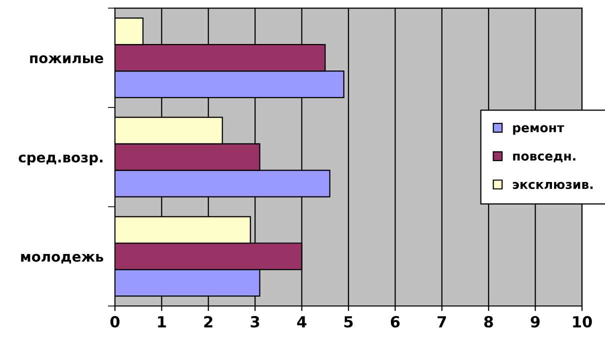  I want to click on x-tick-label: 3, so click(255, 322).